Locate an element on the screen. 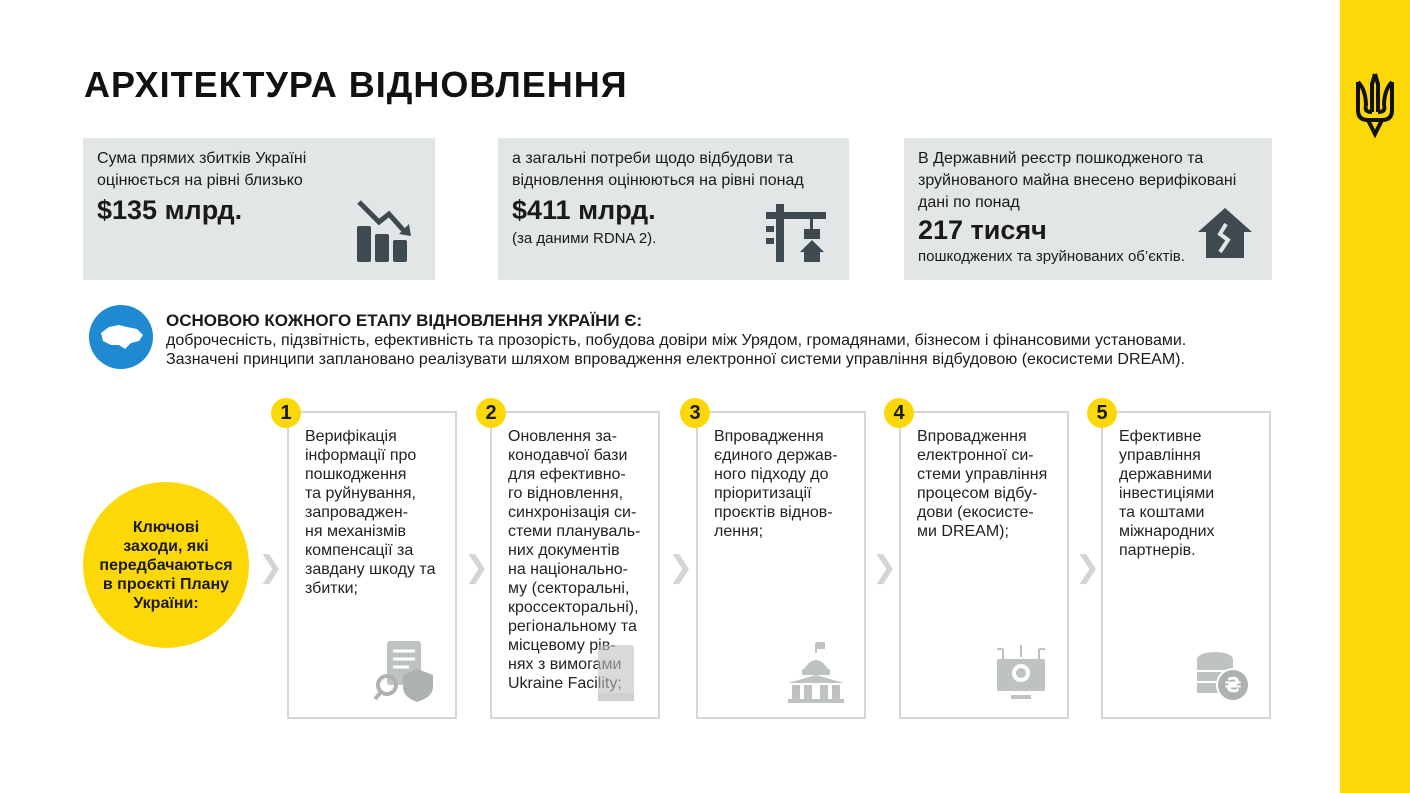 The image size is (1410, 793). law-book-icon is located at coordinates (616, 673).